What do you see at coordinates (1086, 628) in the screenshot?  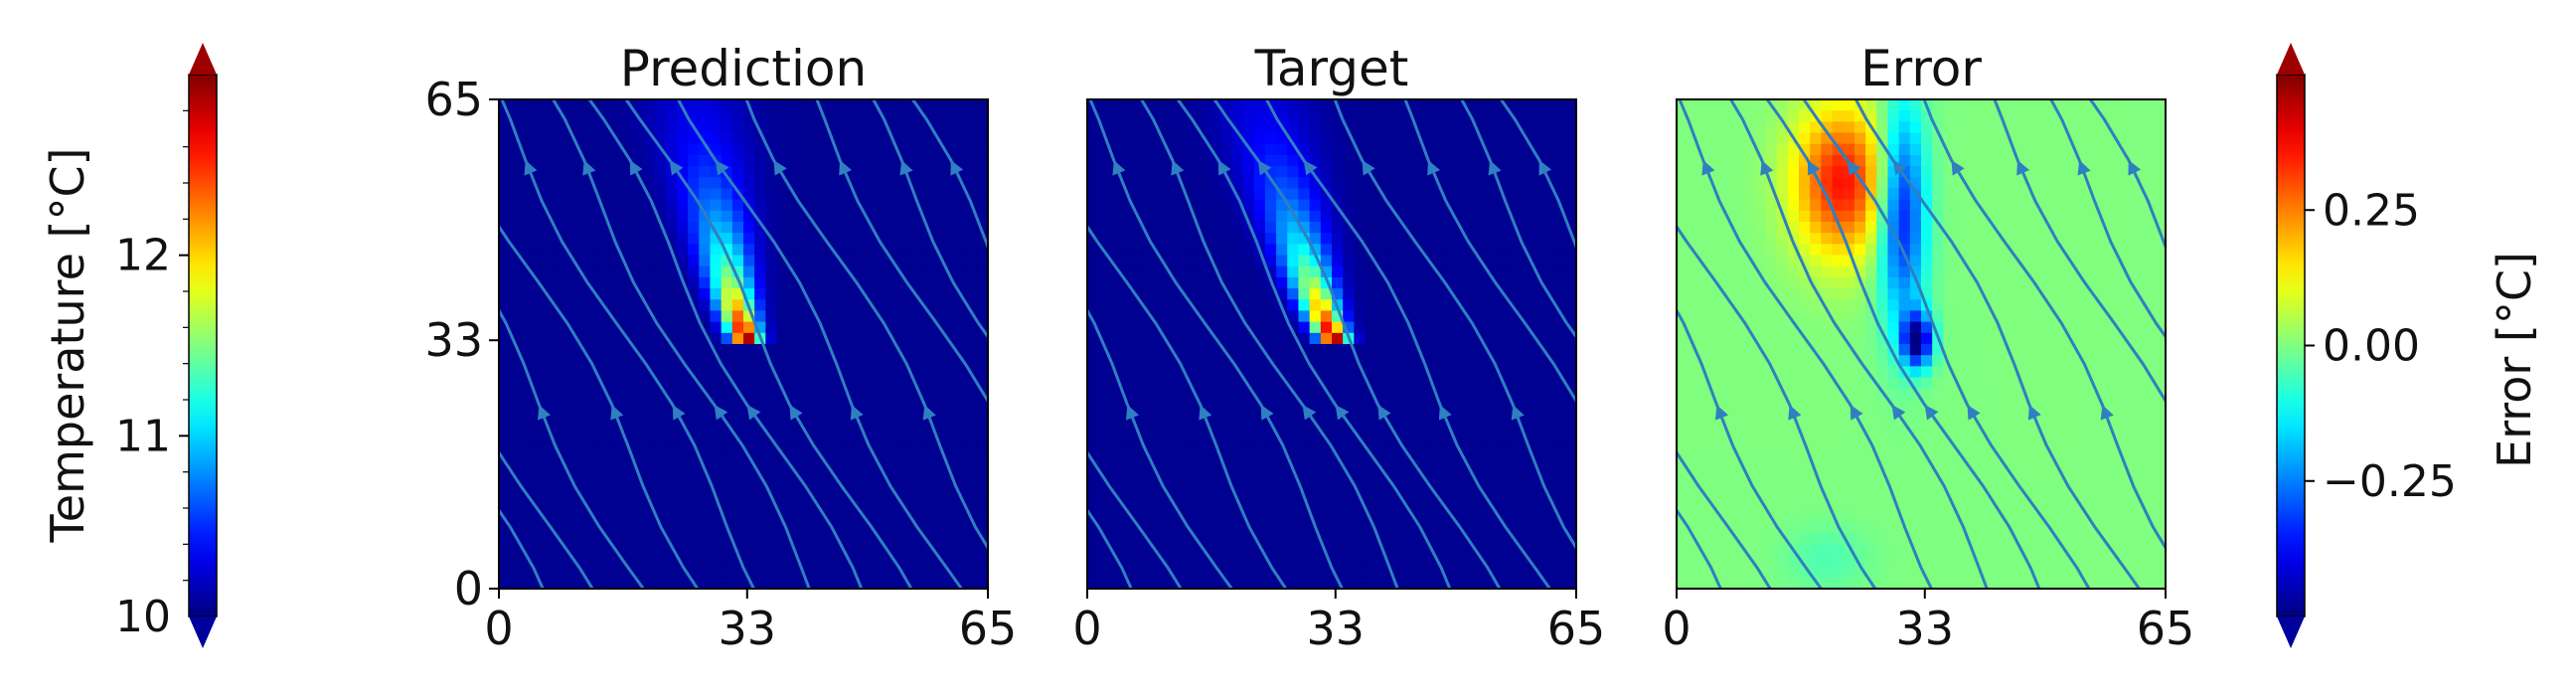 I see `x-tick-label: 0` at bounding box center [1086, 628].